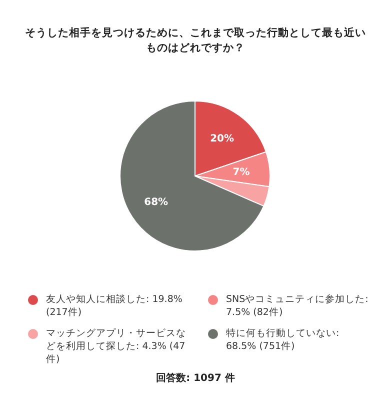  Describe the element at coordinates (283, 340) in the screenshot. I see `legend-label: 特に何も行動していない: 68.5% (751件)` at that location.